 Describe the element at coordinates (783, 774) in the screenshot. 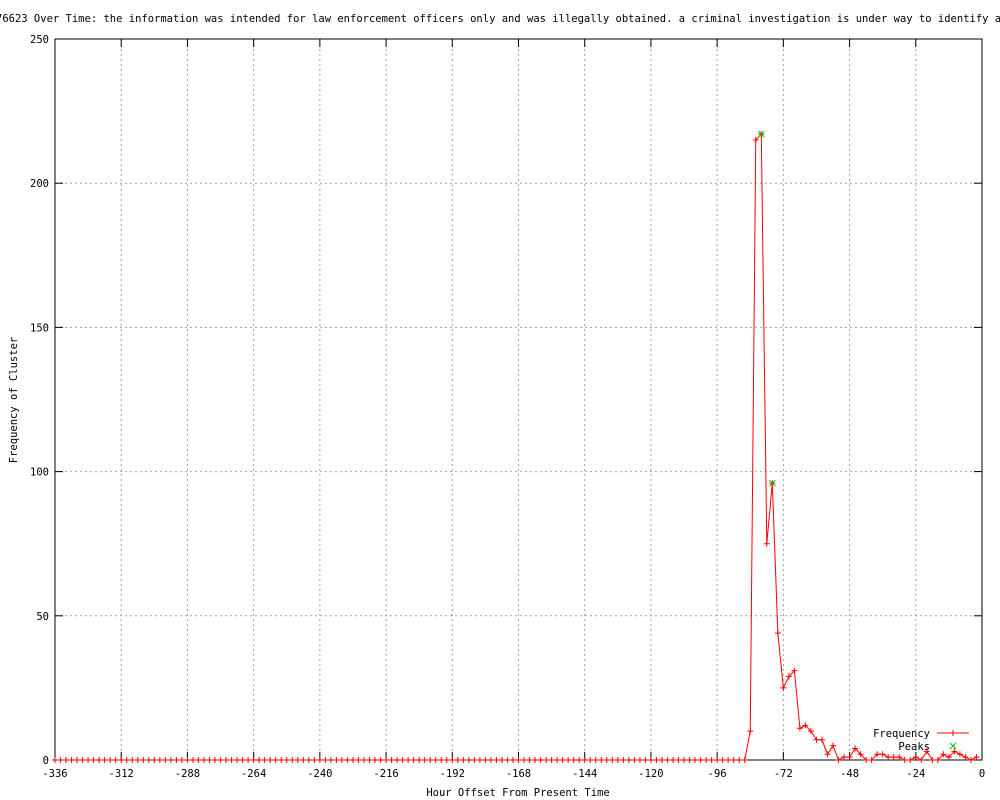

I see `x-tick-label: -72` at that location.